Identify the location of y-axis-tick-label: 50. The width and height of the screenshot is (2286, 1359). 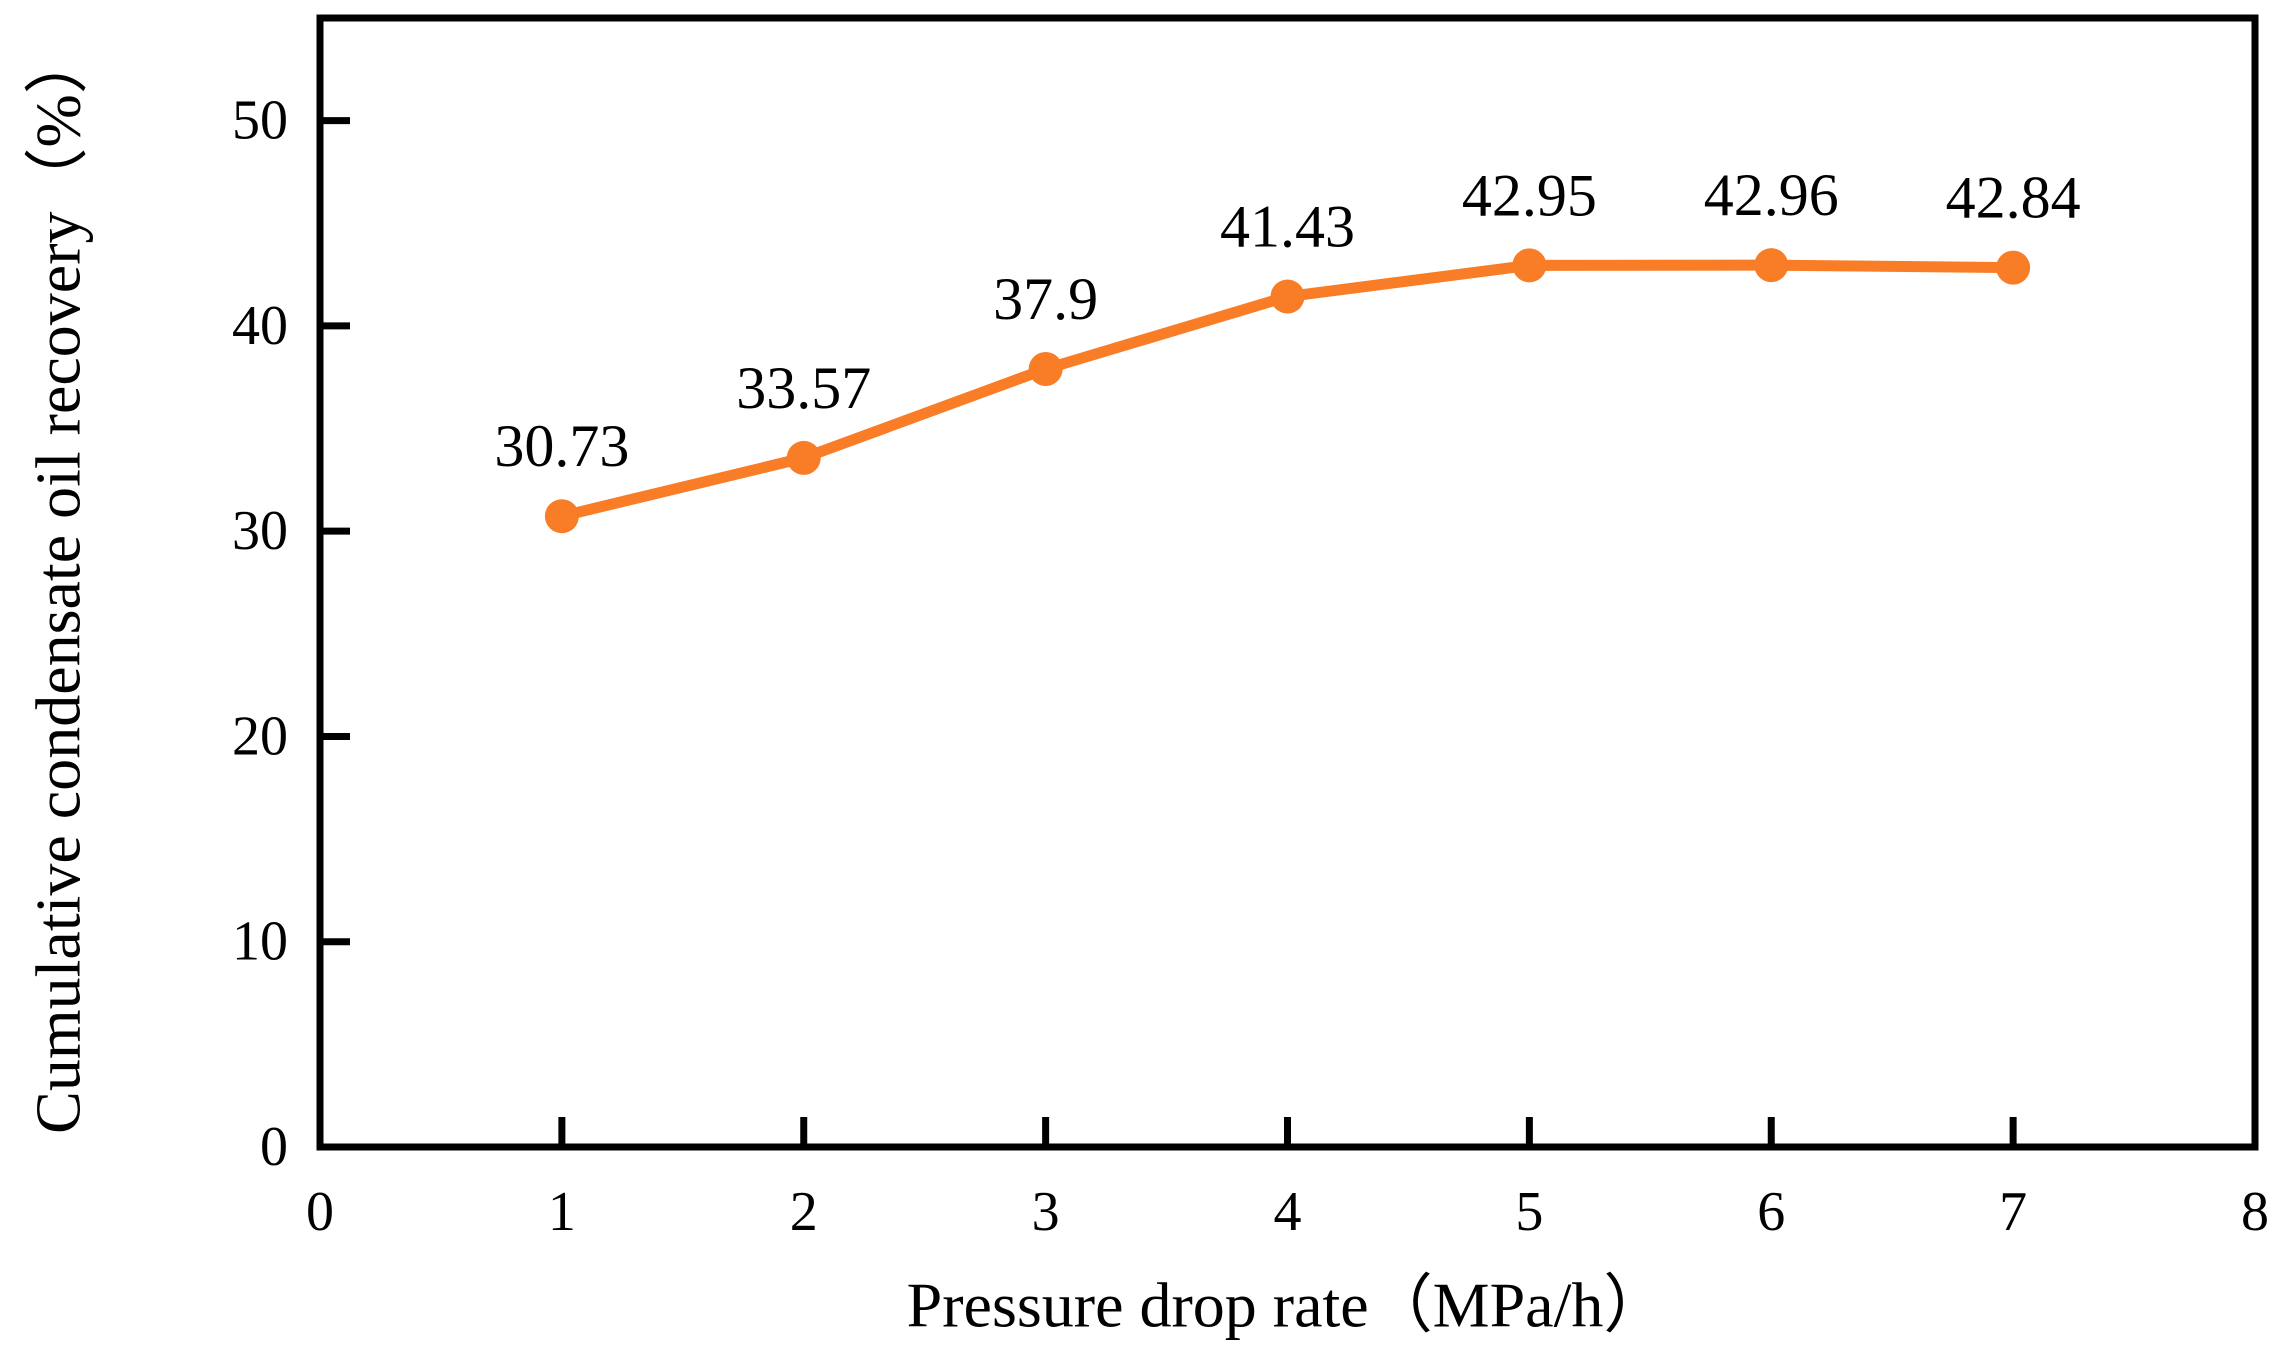
(260, 121).